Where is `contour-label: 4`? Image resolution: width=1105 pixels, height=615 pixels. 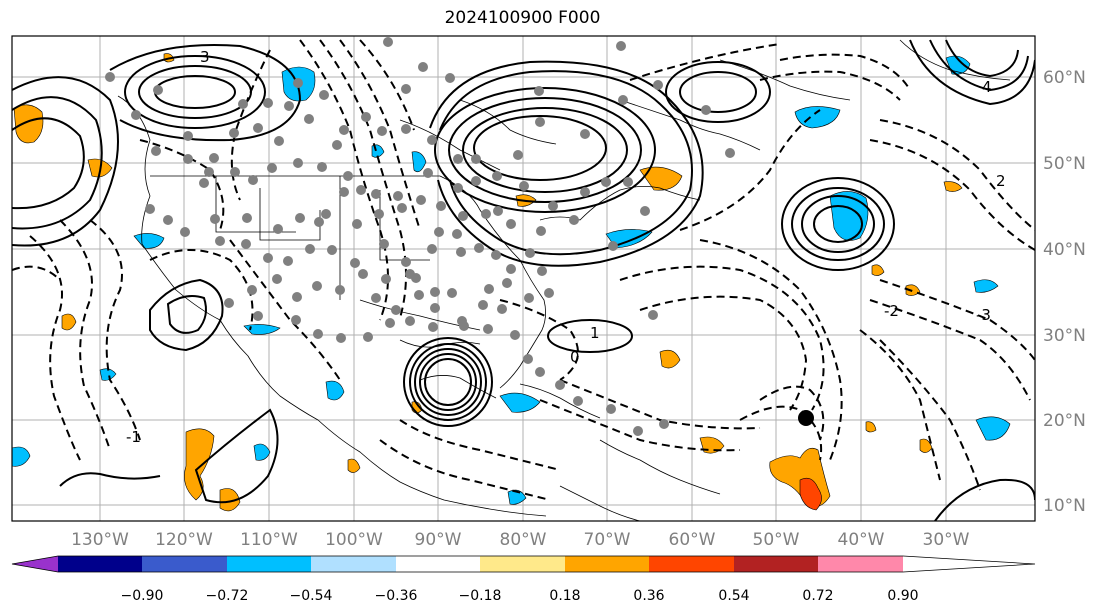
contour-label: 4 is located at coordinates (987, 87).